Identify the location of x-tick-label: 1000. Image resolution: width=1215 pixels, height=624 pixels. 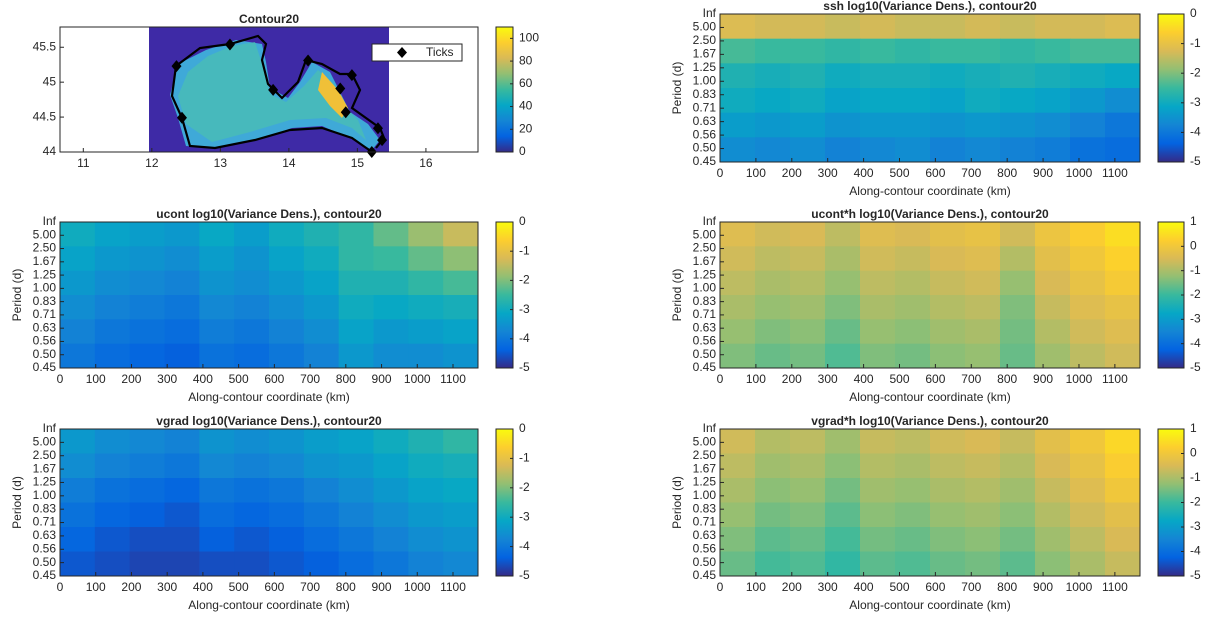
(417, 379).